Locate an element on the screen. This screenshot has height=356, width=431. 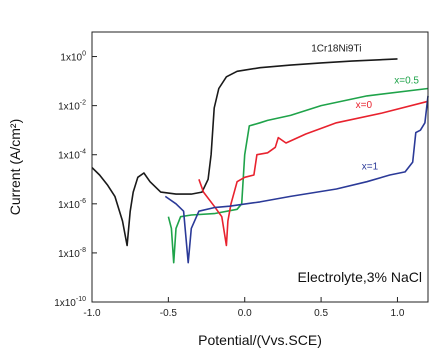
x-tick-label: -1.0 is located at coordinates (92, 313).